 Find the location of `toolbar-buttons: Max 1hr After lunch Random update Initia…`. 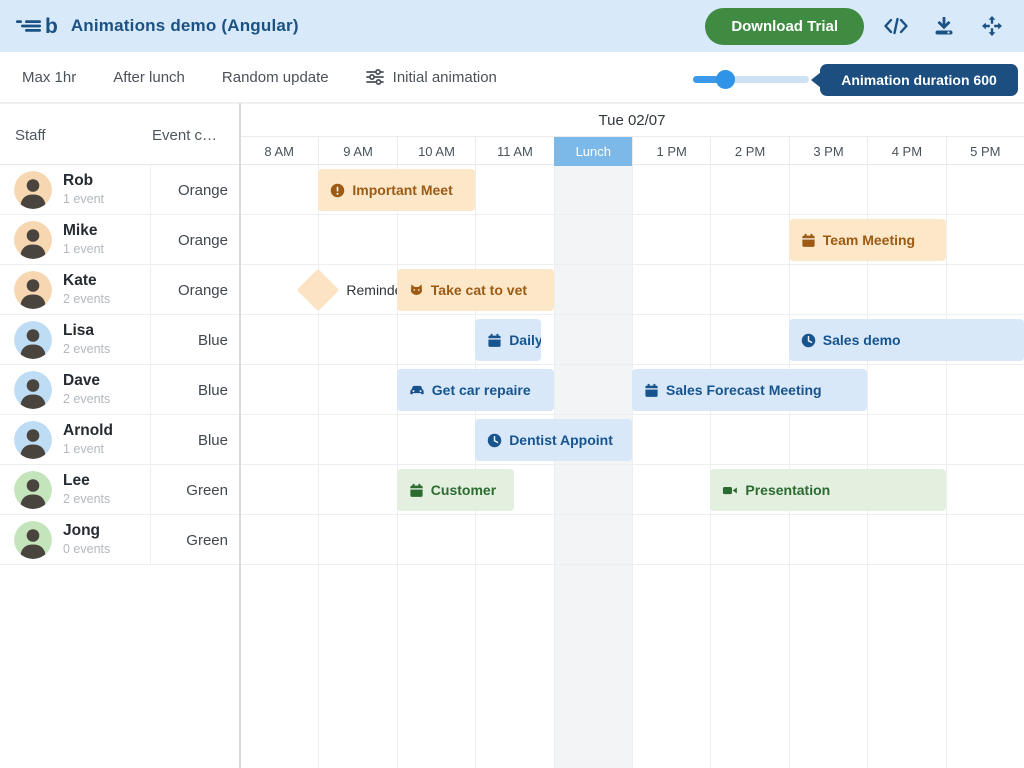

toolbar-buttons: Max 1hr After lunch Random update Initia… is located at coordinates (259, 77).